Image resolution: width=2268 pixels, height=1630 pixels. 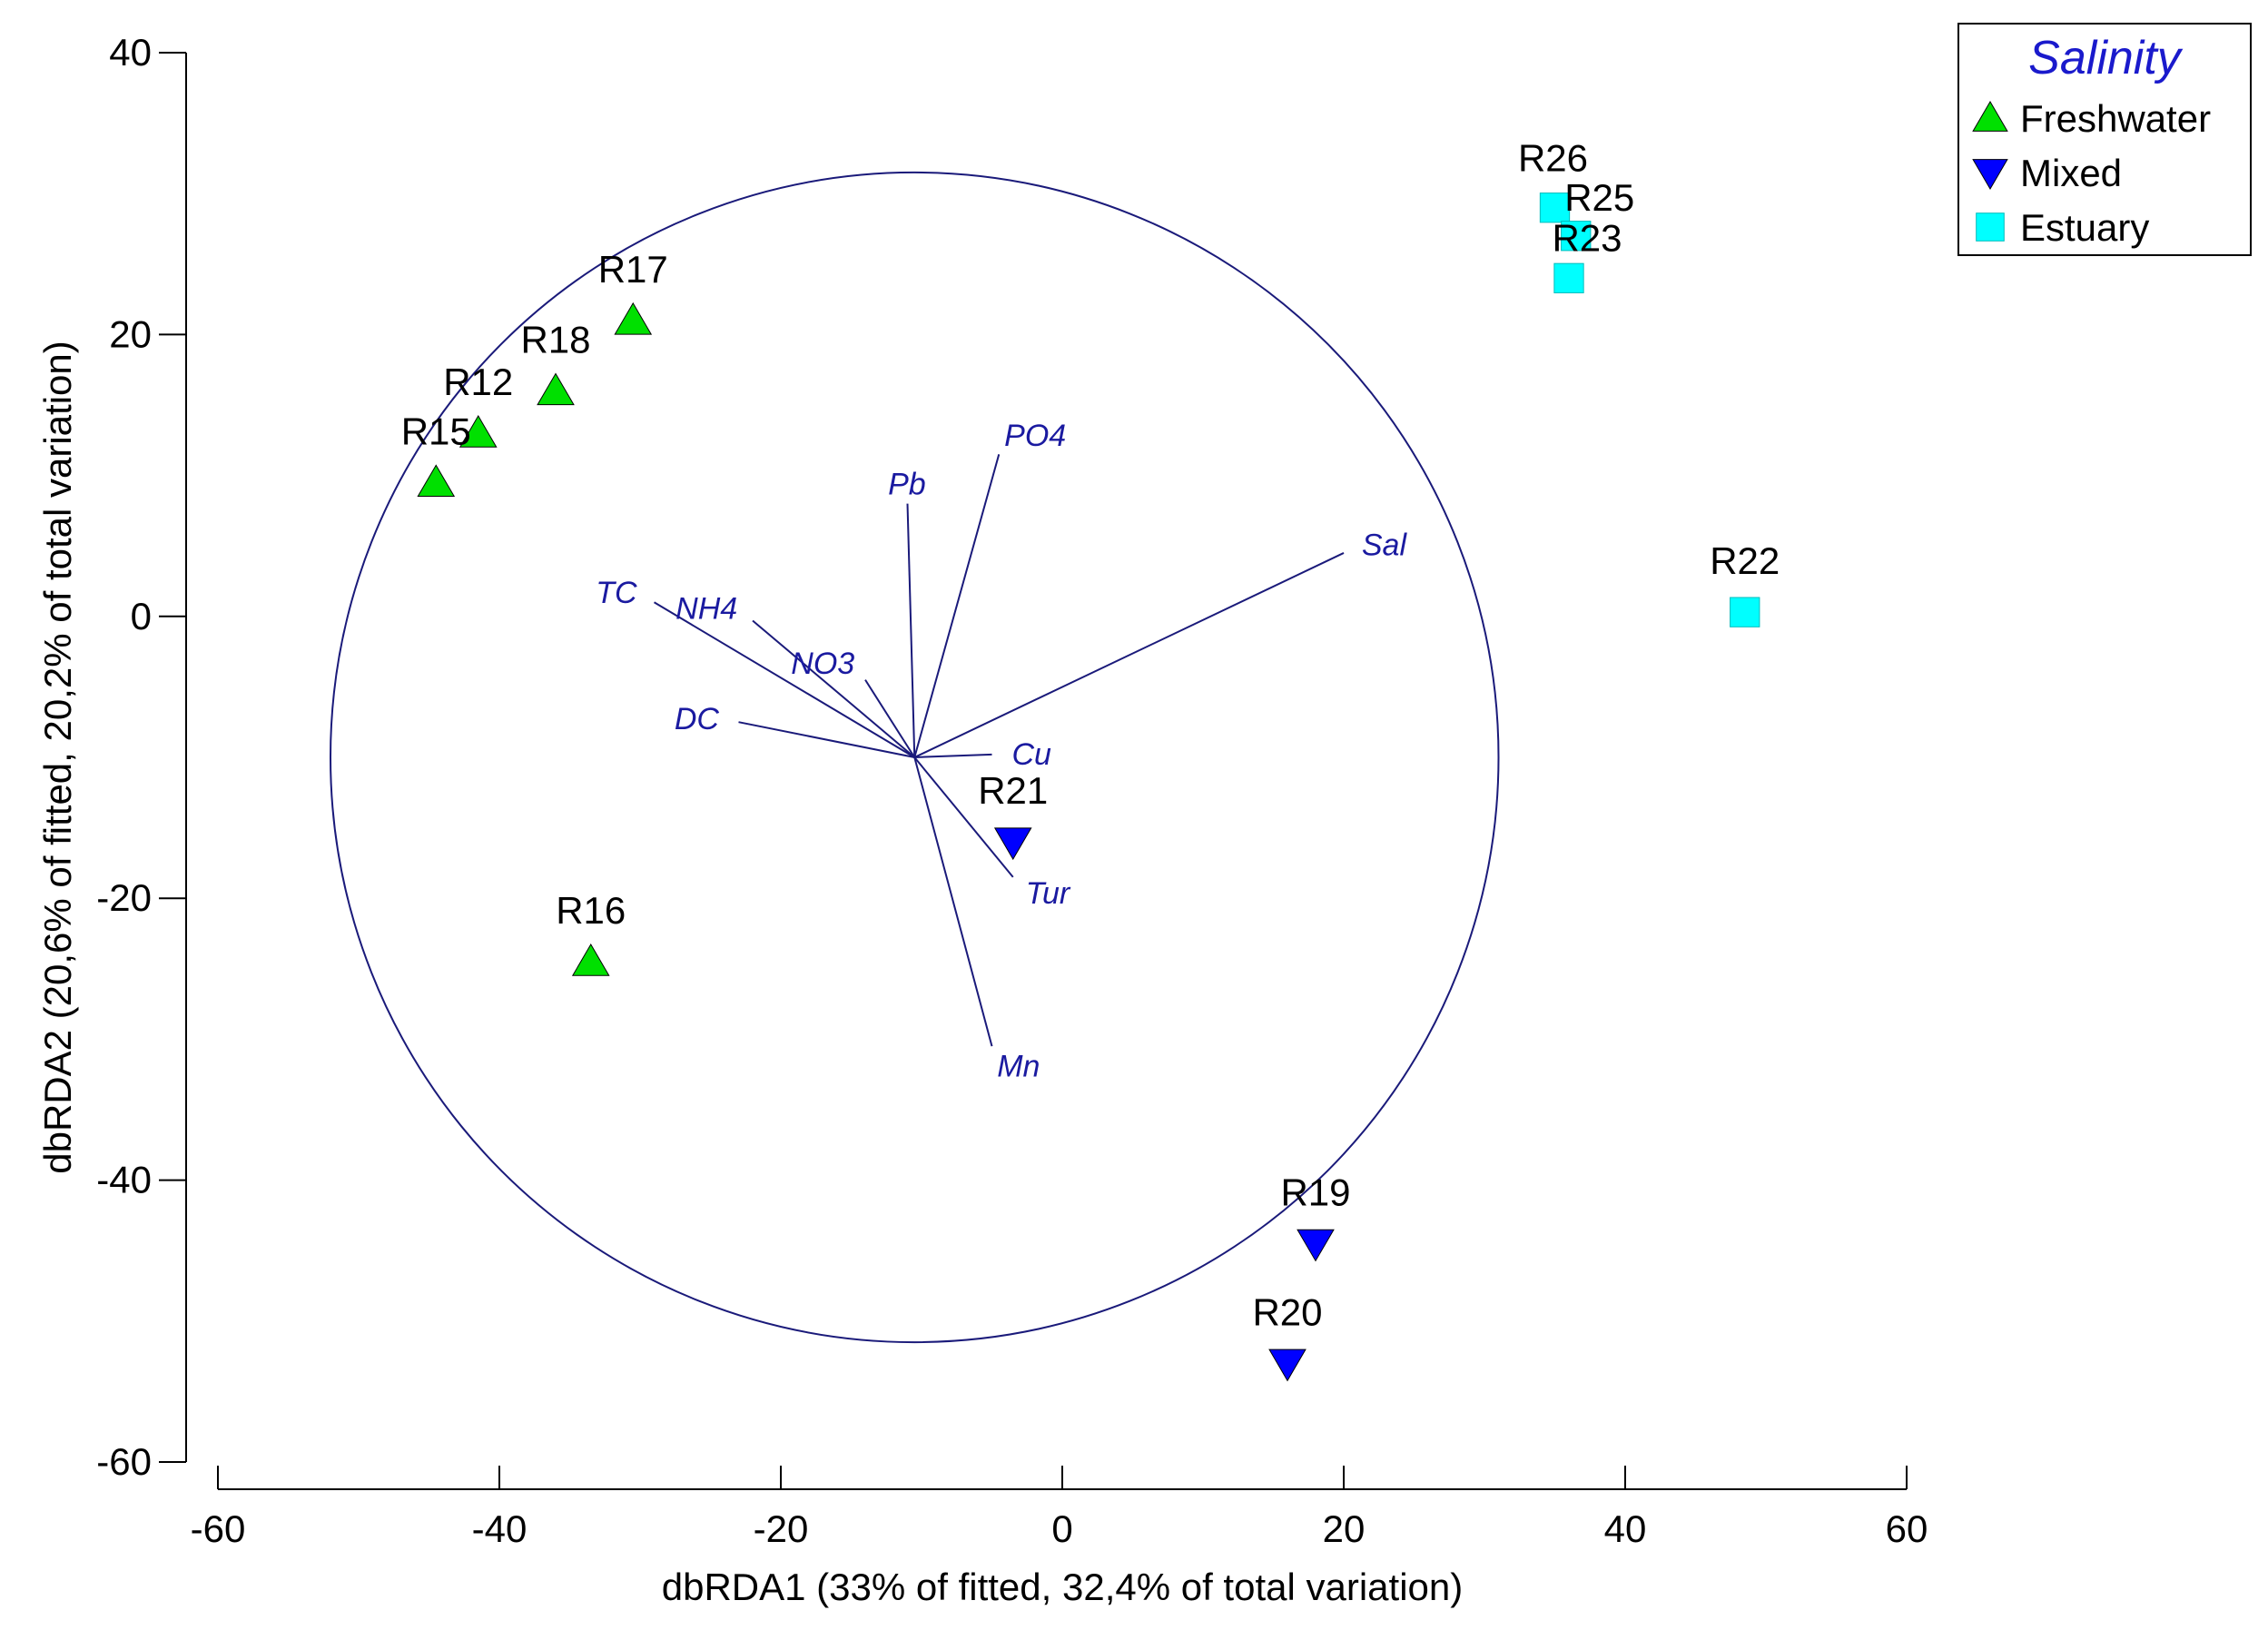 I want to click on vector-dc, so click(x=826, y=739).